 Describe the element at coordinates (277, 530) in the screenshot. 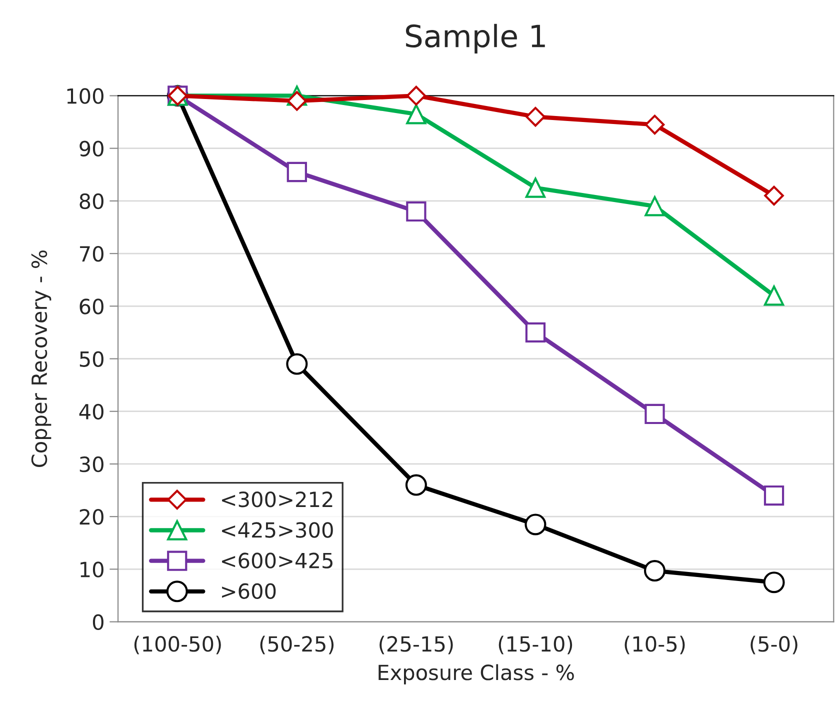

I see `legend-label: <425>300` at that location.